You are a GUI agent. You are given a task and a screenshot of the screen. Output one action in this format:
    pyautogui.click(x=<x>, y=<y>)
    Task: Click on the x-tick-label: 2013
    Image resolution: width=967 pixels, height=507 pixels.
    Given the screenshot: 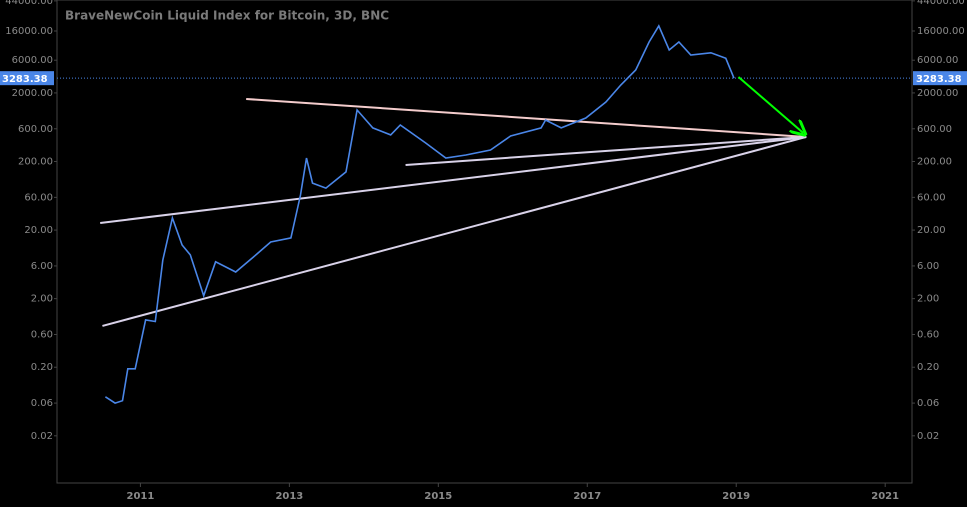 What is the action you would take?
    pyautogui.click(x=289, y=496)
    